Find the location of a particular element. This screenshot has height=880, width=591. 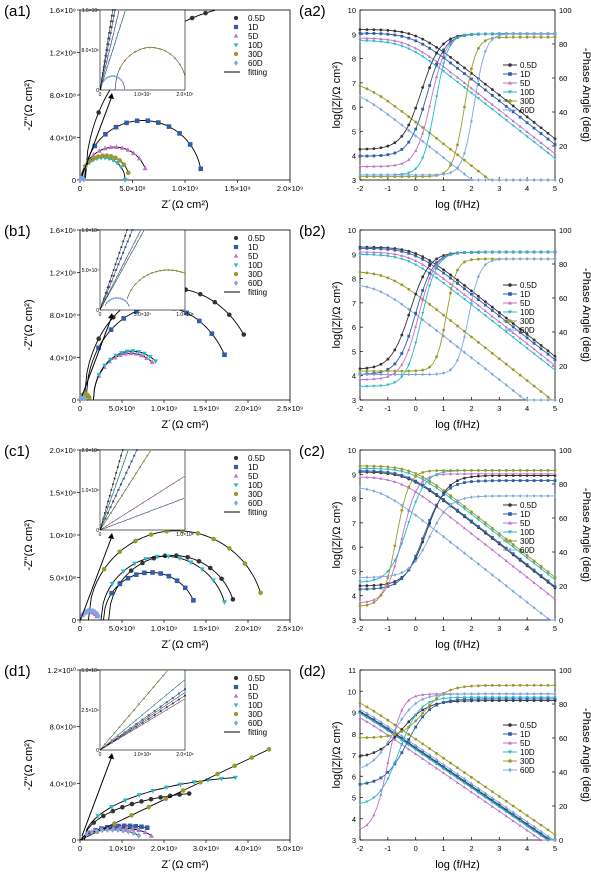

legend-label: 0.5D is located at coordinates (256, 238).